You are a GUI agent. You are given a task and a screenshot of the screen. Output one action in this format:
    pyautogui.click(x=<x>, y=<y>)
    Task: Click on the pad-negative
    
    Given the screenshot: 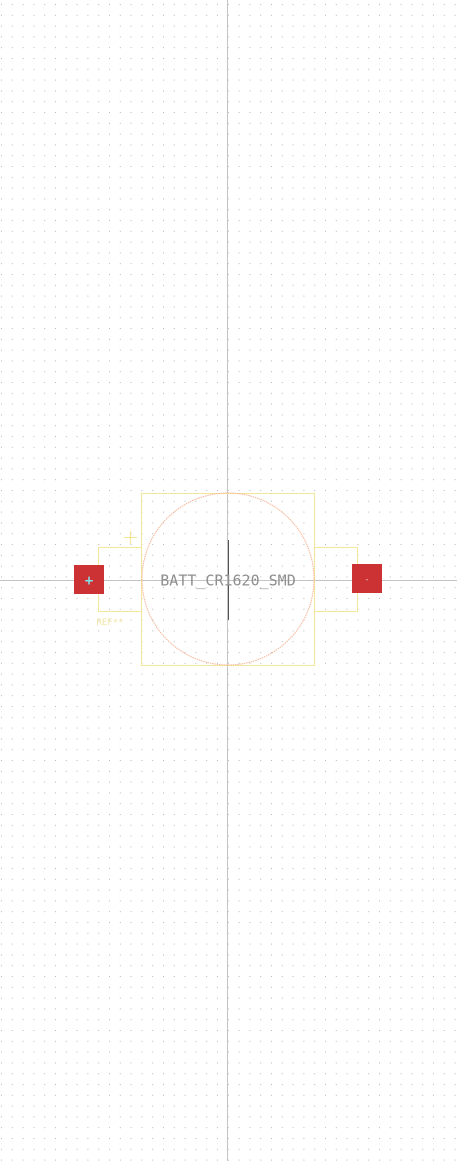 What is the action you would take?
    pyautogui.click(x=367, y=578)
    